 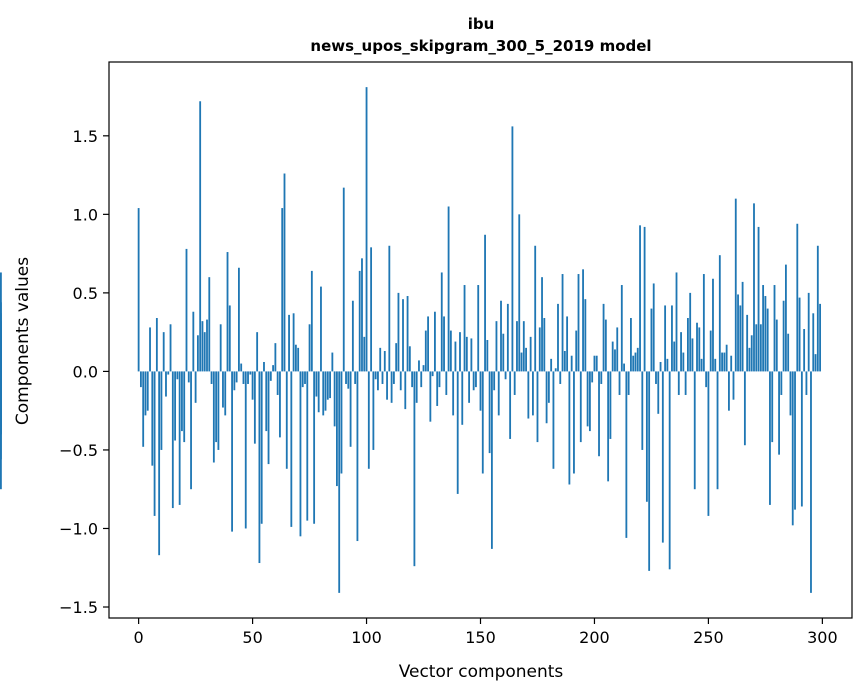 I want to click on chart-title: ibu, so click(x=481, y=24).